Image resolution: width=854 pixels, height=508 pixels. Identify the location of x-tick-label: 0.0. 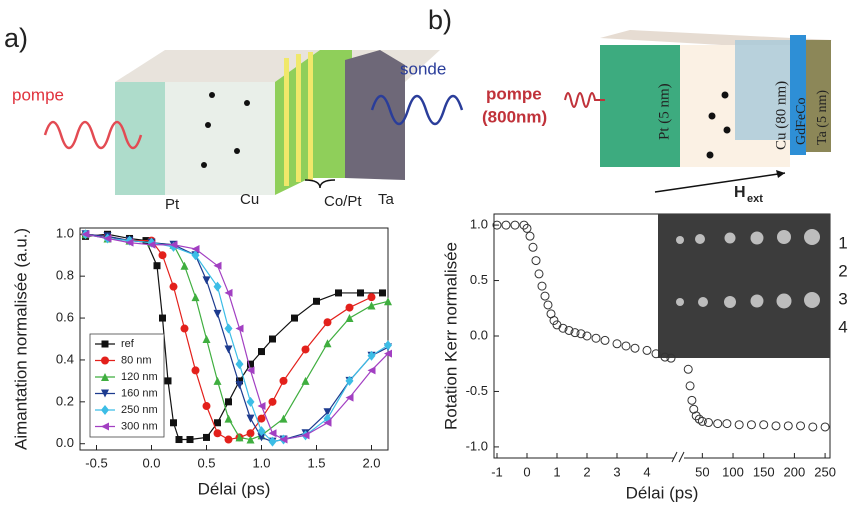
(151, 462).